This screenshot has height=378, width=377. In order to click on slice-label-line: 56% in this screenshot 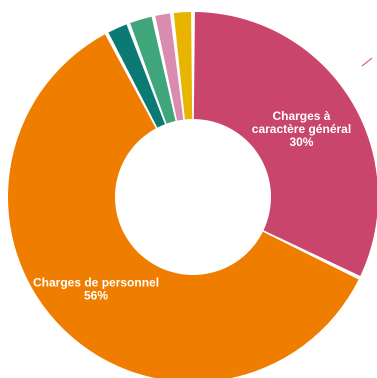, I will do `click(96, 296)`.